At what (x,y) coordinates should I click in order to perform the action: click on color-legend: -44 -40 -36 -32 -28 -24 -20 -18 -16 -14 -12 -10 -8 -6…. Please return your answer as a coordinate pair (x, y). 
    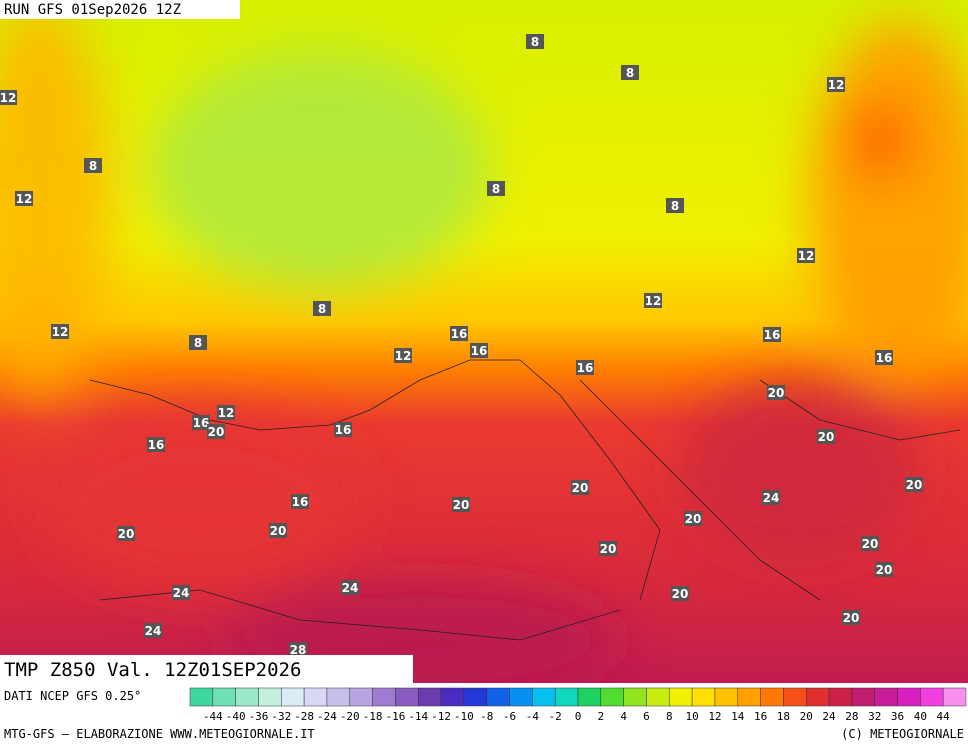
    Looking at the image, I should click on (578, 705).